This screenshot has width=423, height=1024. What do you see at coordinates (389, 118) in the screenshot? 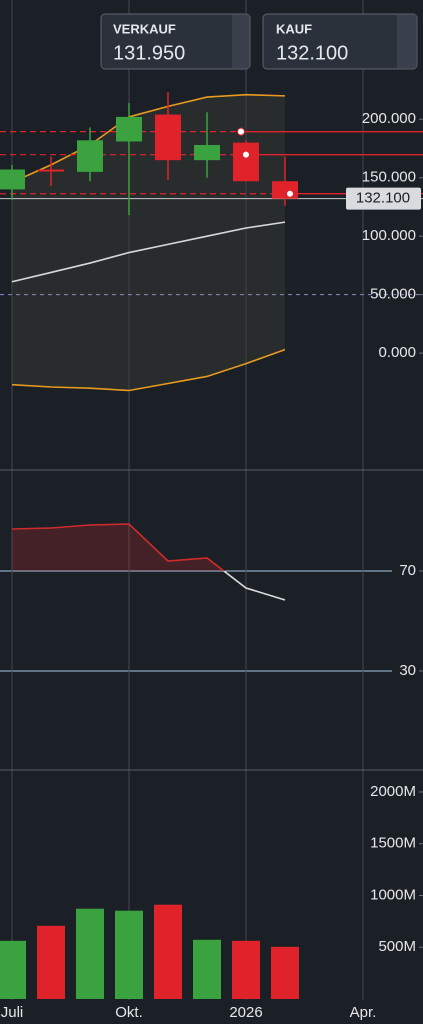
I see `y-tick-label: 200.000` at bounding box center [389, 118].